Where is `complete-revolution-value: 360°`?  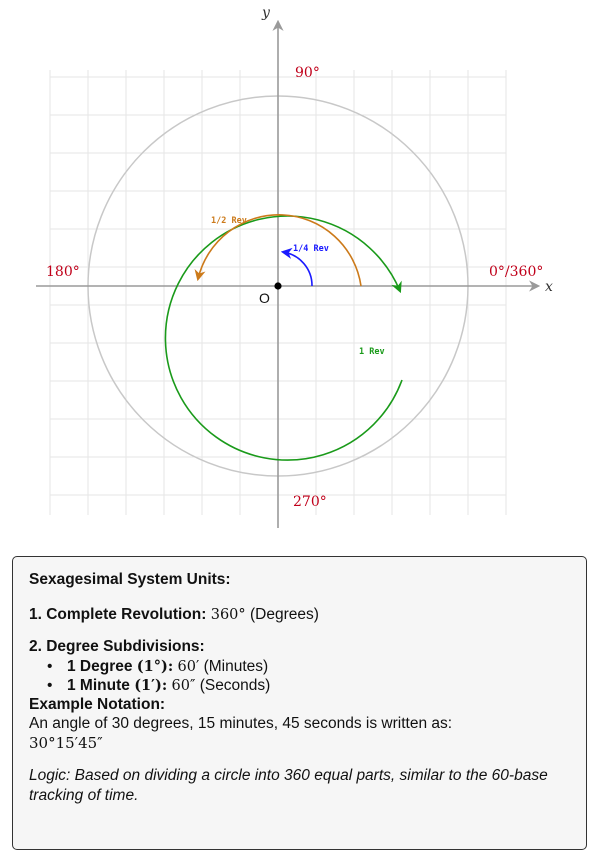
complete-revolution-value: 360° is located at coordinates (228, 615).